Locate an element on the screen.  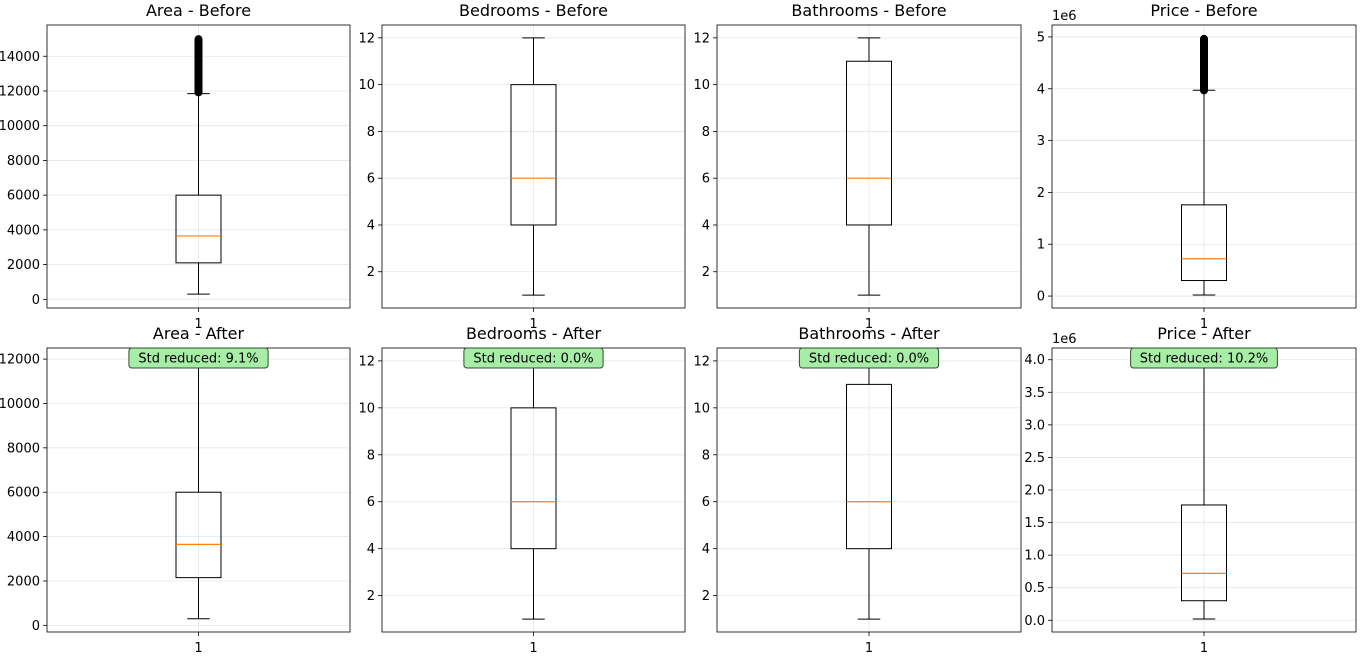
subplot-3: 2 4 6 8 10 12 1 Bathrooms - Before is located at coordinates (857, 166).